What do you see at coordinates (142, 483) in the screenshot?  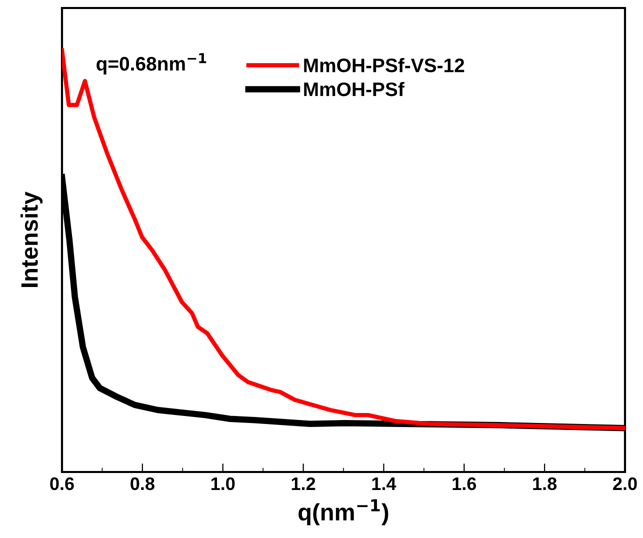 I see `x-tick-label: 0.8` at bounding box center [142, 483].